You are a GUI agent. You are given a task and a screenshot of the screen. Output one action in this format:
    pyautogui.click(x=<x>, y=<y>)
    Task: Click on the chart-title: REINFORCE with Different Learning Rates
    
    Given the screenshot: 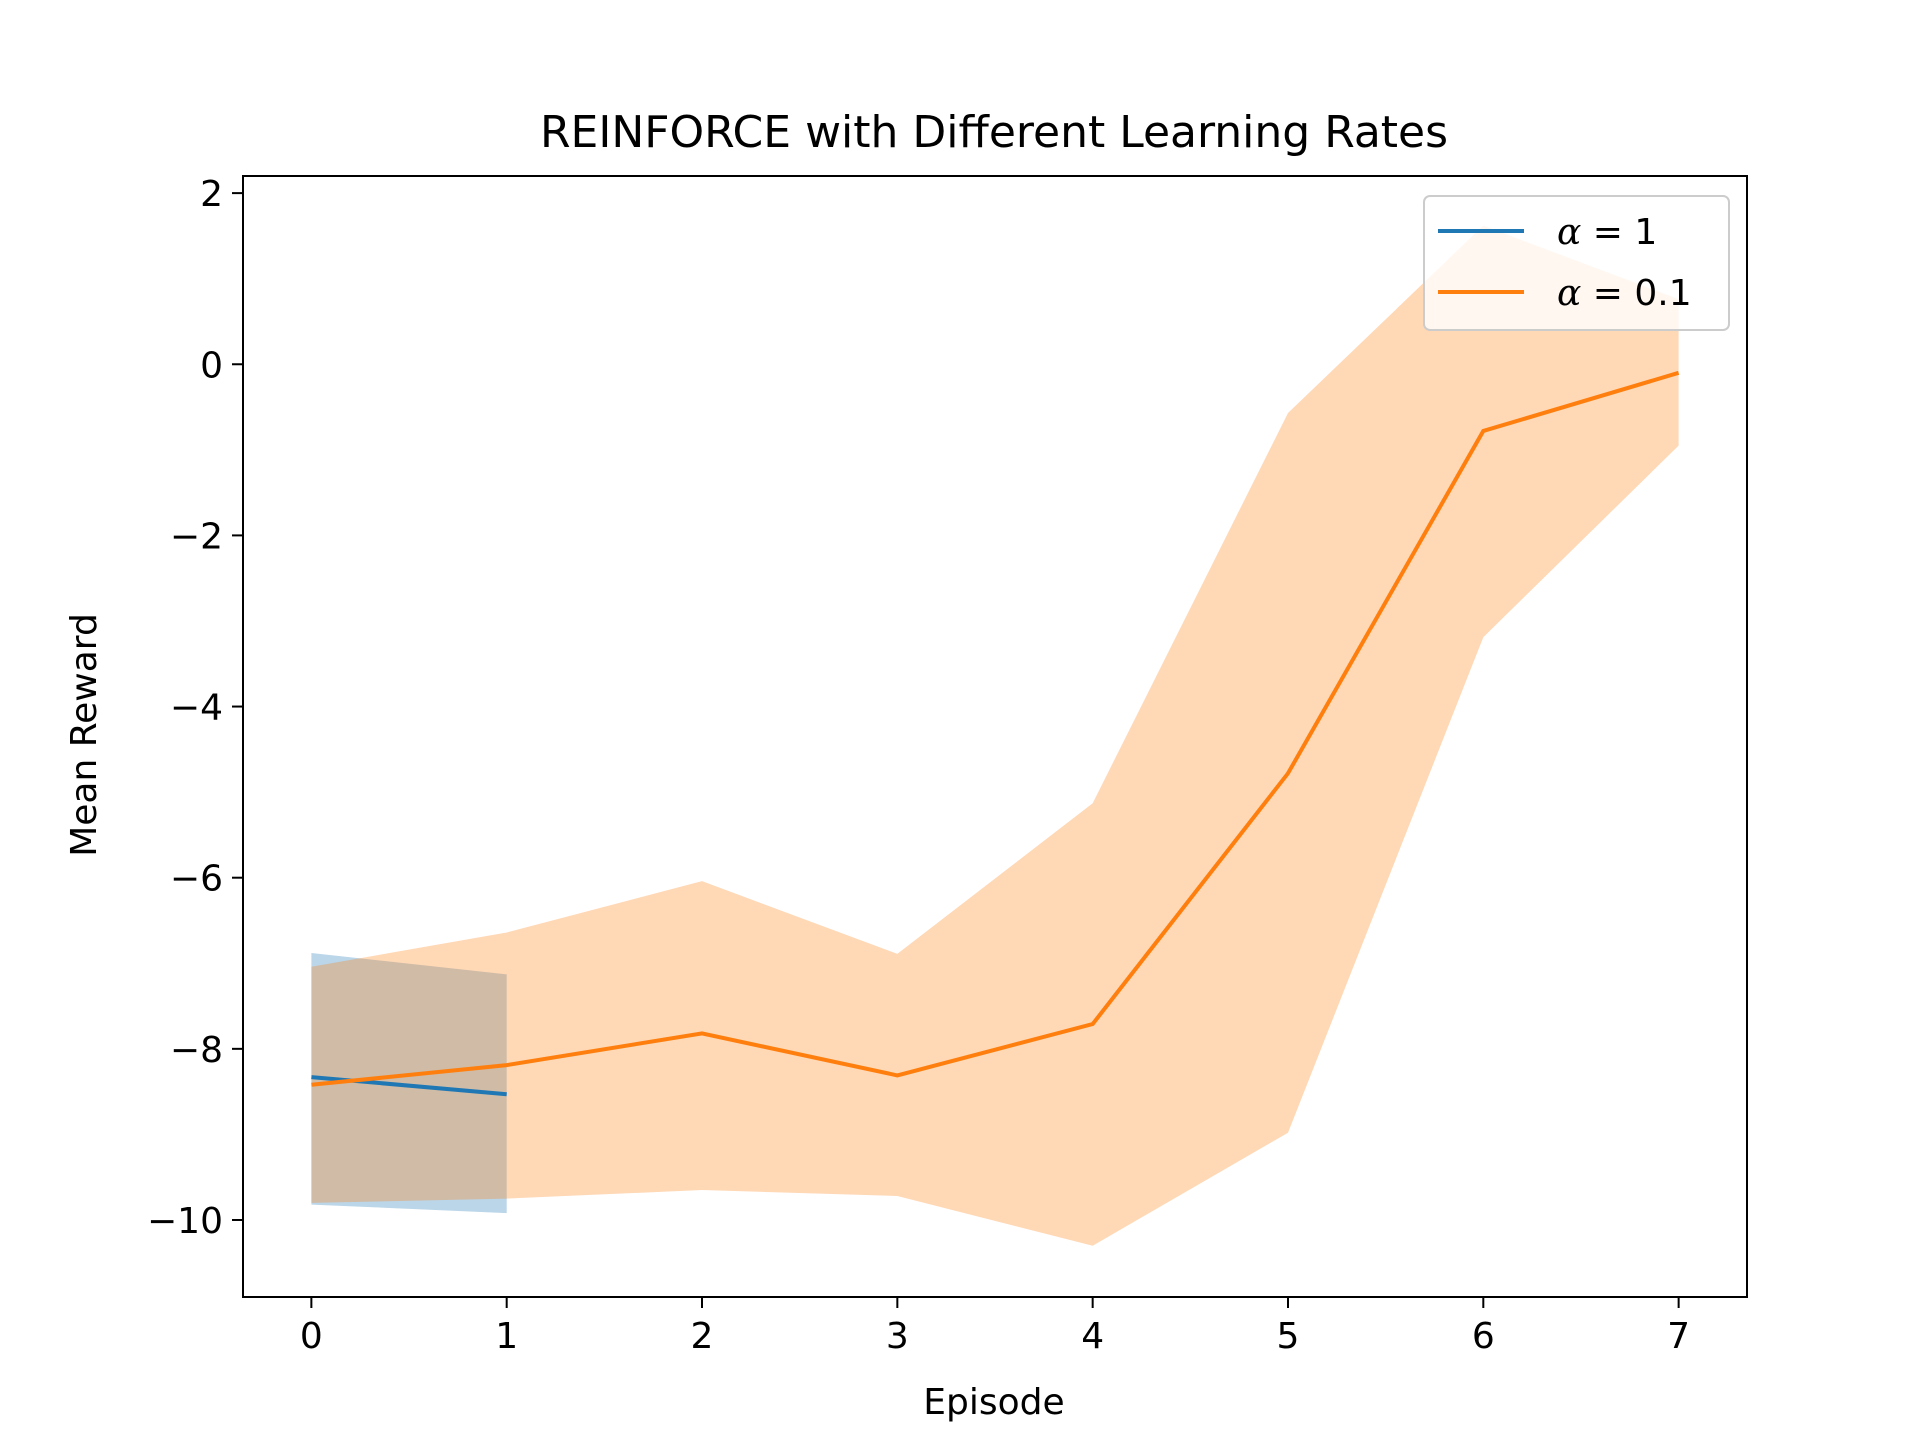 What is the action you would take?
    pyautogui.click(x=994, y=132)
    